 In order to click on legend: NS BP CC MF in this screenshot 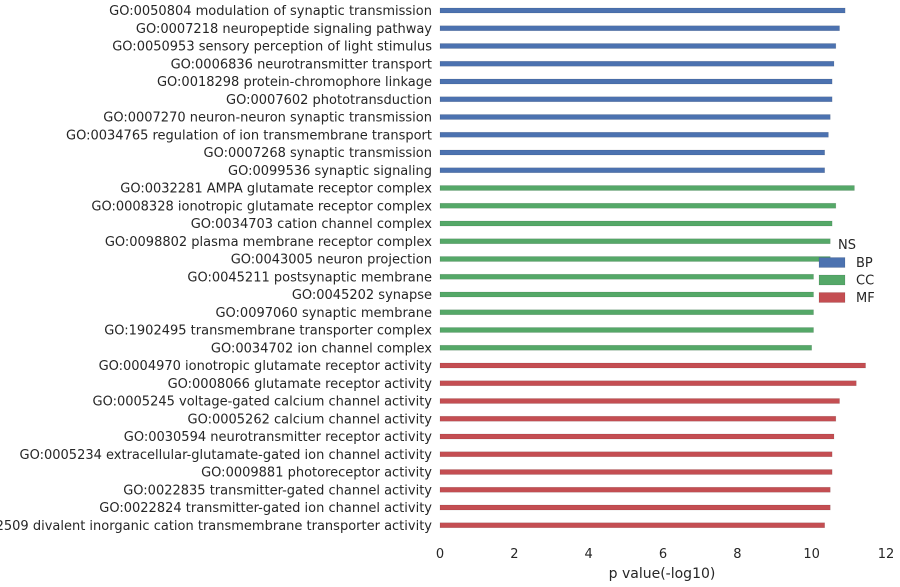, I will do `click(846, 272)`.